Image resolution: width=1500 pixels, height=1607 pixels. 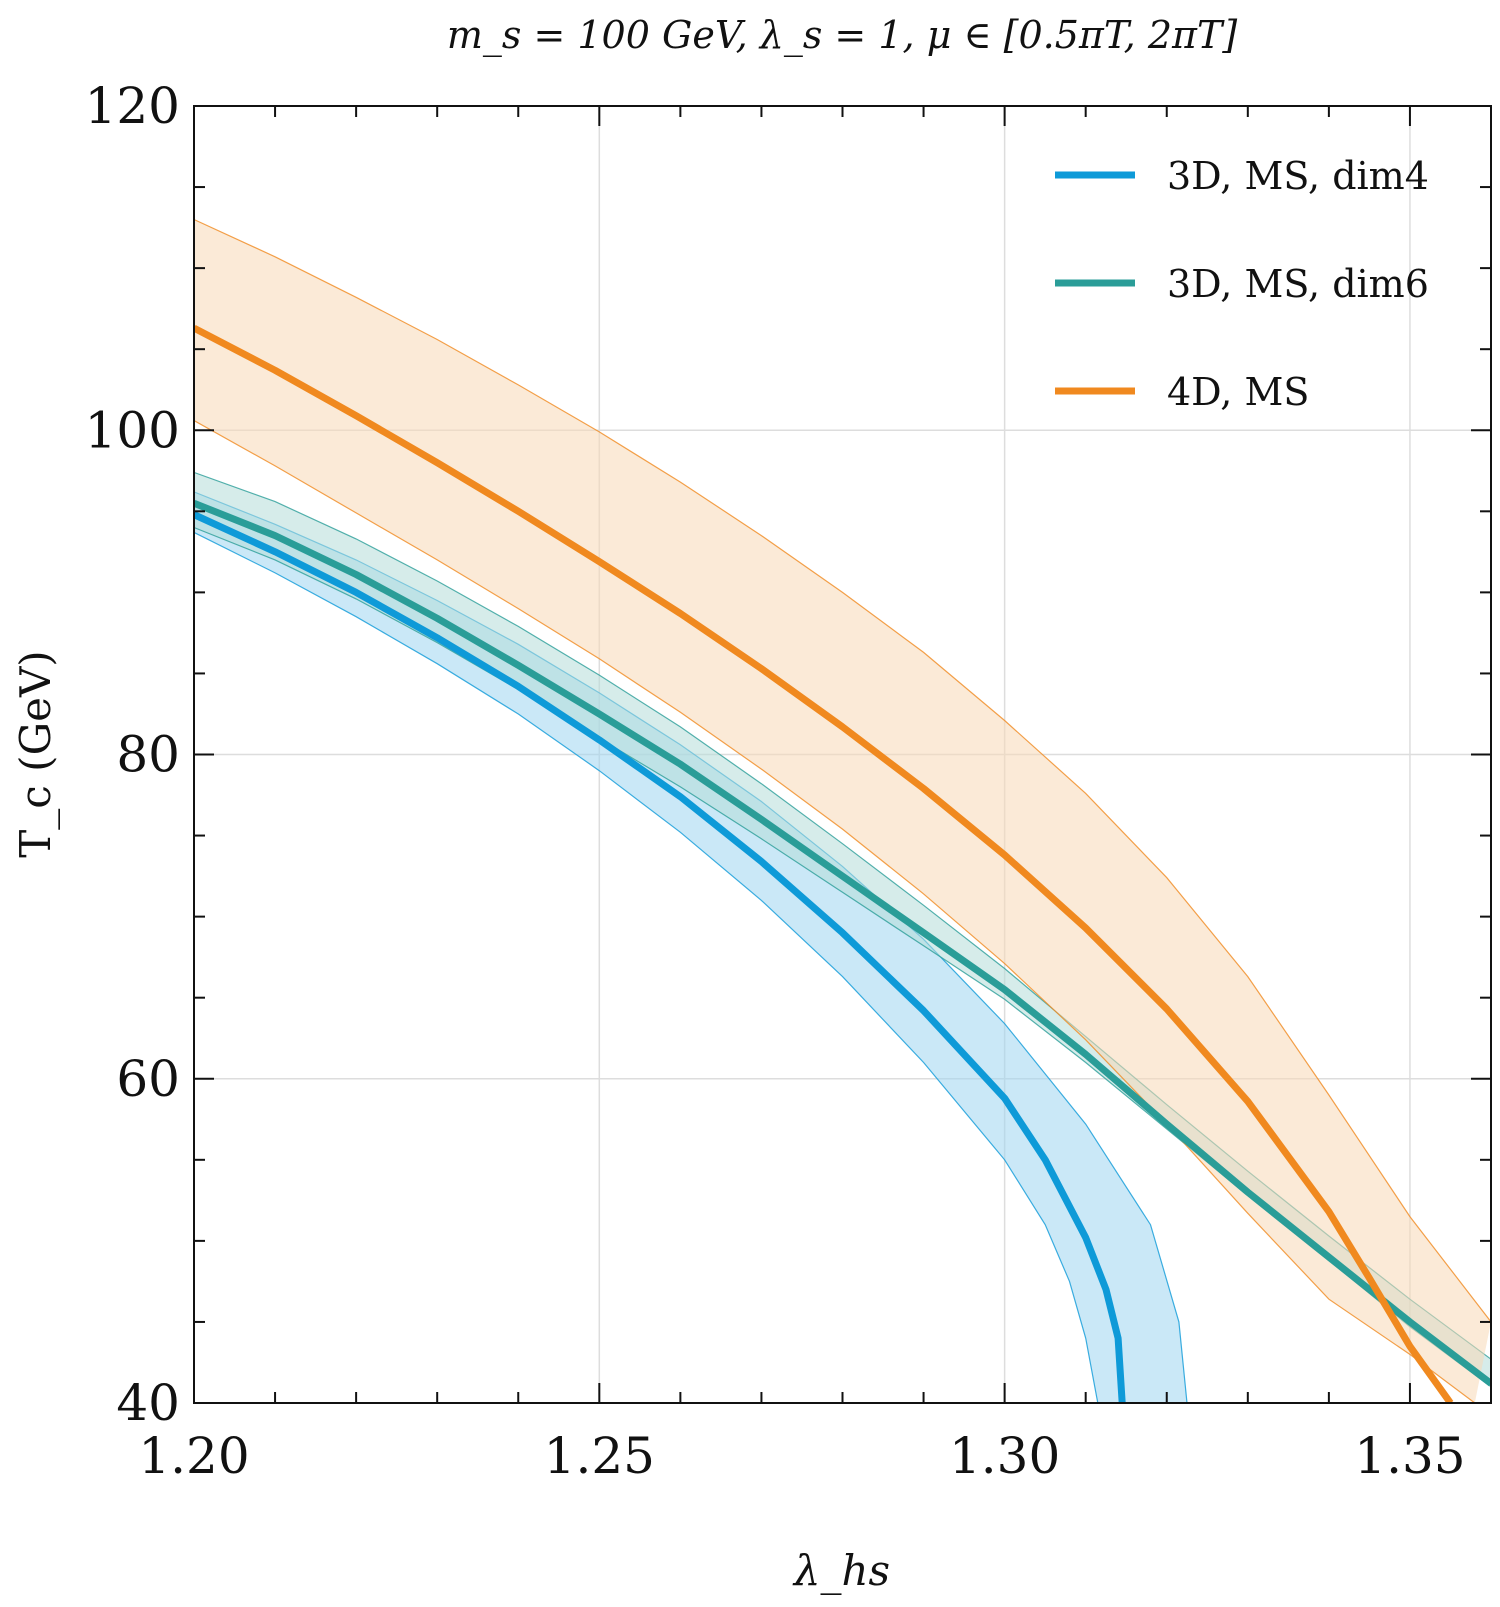 What do you see at coordinates (1409, 1456) in the screenshot?
I see `x-tick-label: 1.35` at bounding box center [1409, 1456].